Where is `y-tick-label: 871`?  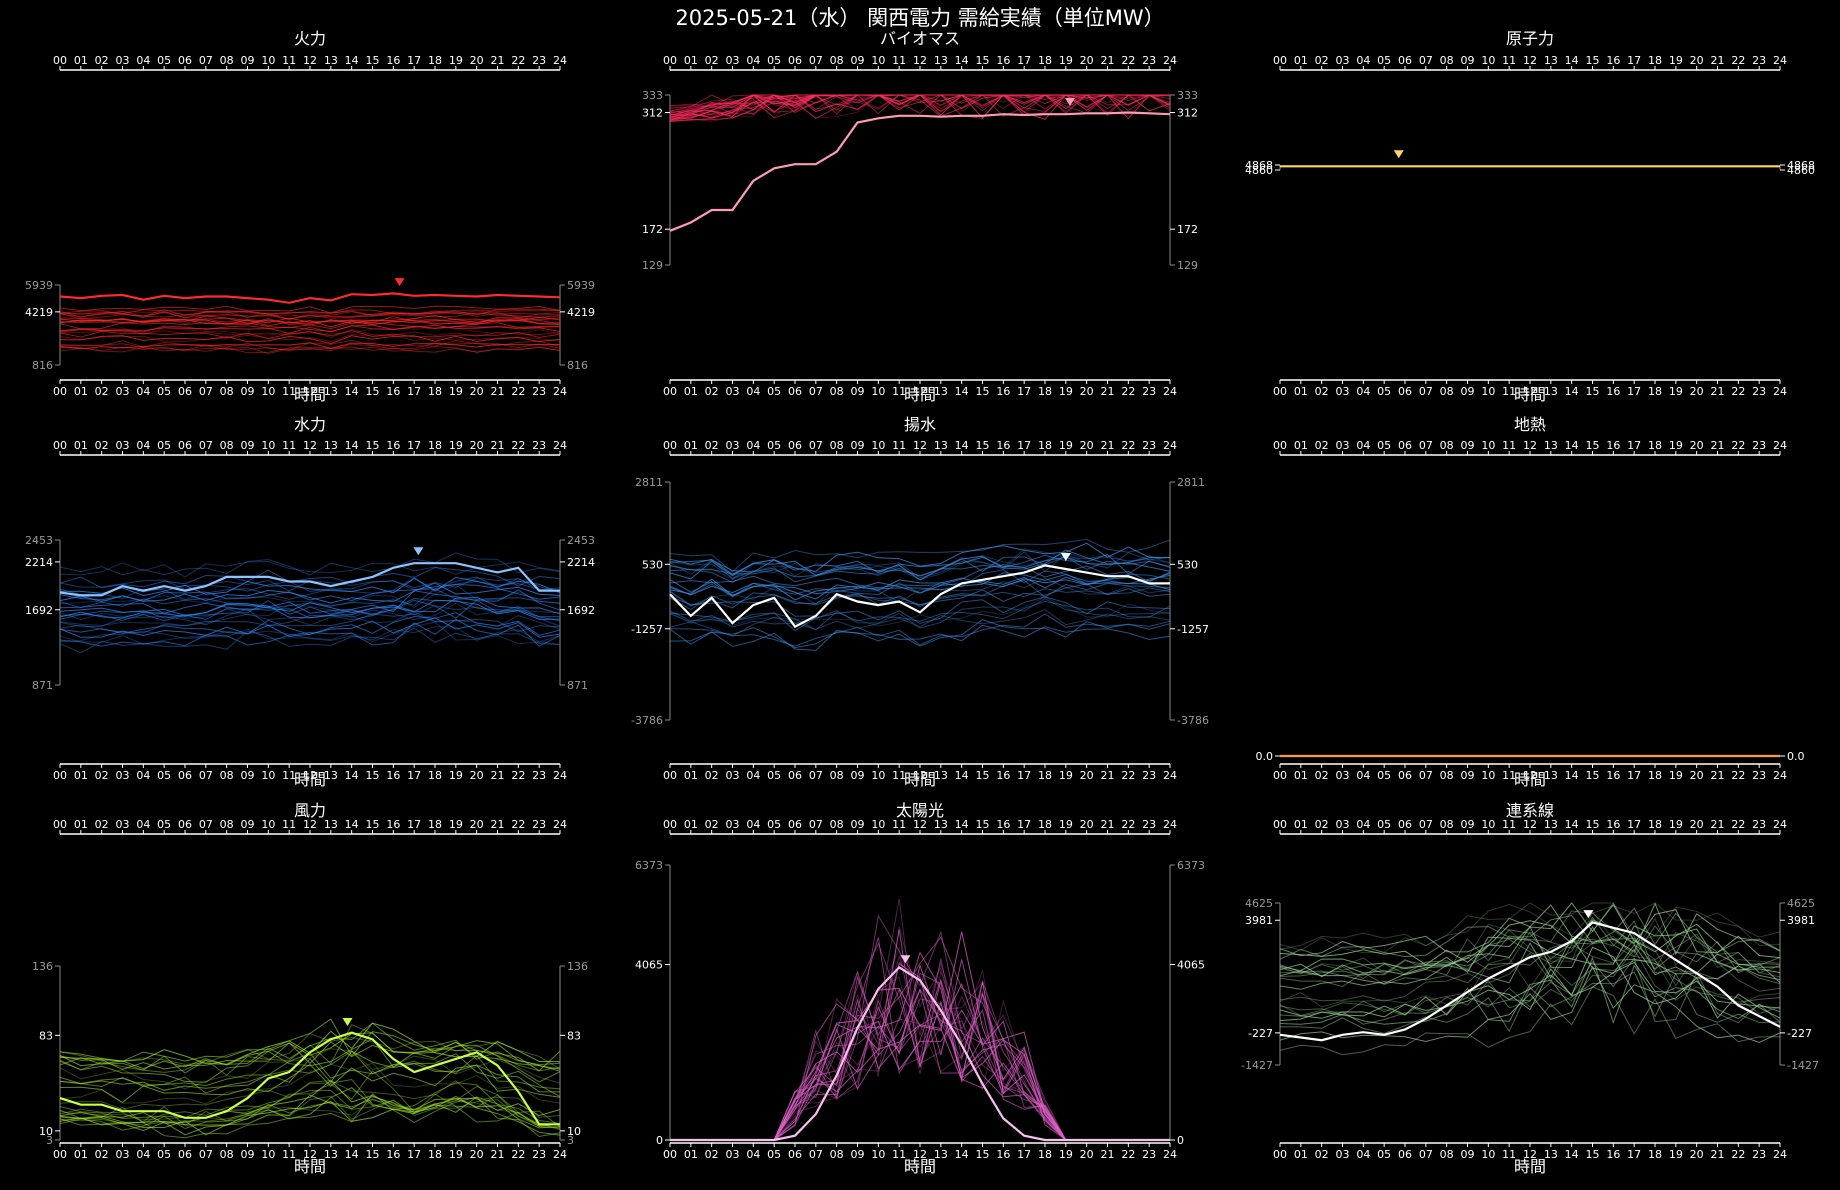
y-tick-label: 871 is located at coordinates (42, 685).